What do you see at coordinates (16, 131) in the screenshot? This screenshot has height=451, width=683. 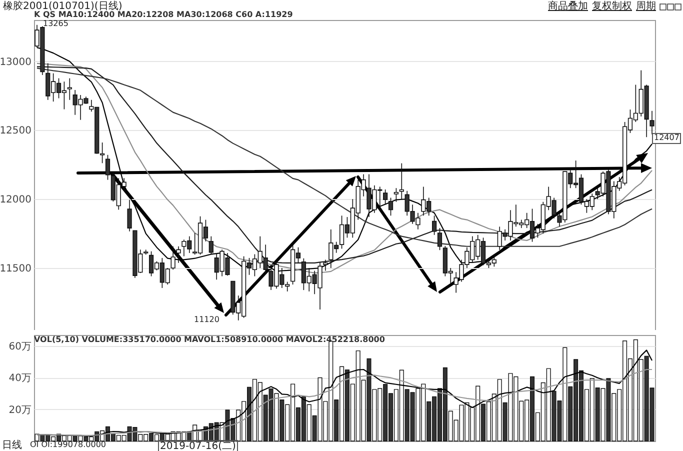 I see `y-tick-label: 12500` at bounding box center [16, 131].